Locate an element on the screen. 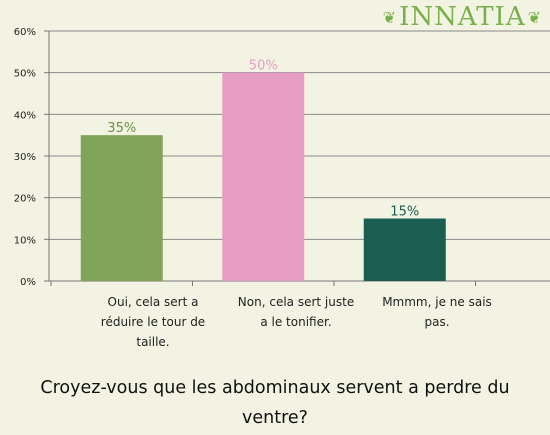 The height and width of the screenshot is (435, 550). category-label-3: Mmmm, je ne sais pas. is located at coordinates (437, 312).